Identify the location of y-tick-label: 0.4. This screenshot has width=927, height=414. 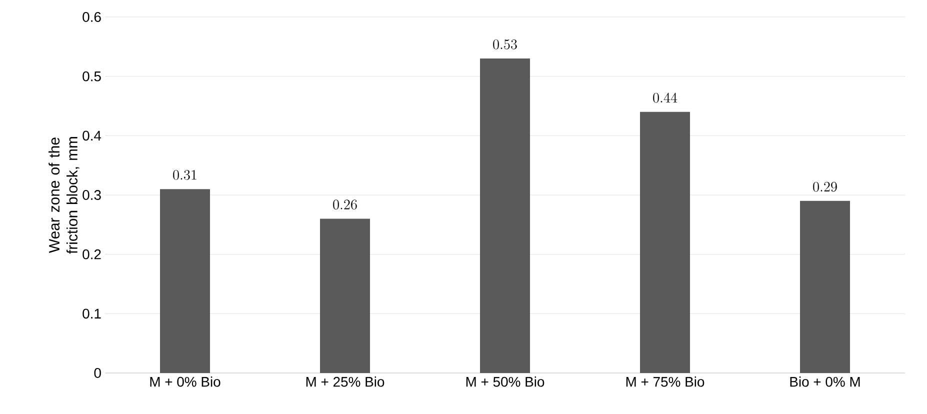
(92, 135).